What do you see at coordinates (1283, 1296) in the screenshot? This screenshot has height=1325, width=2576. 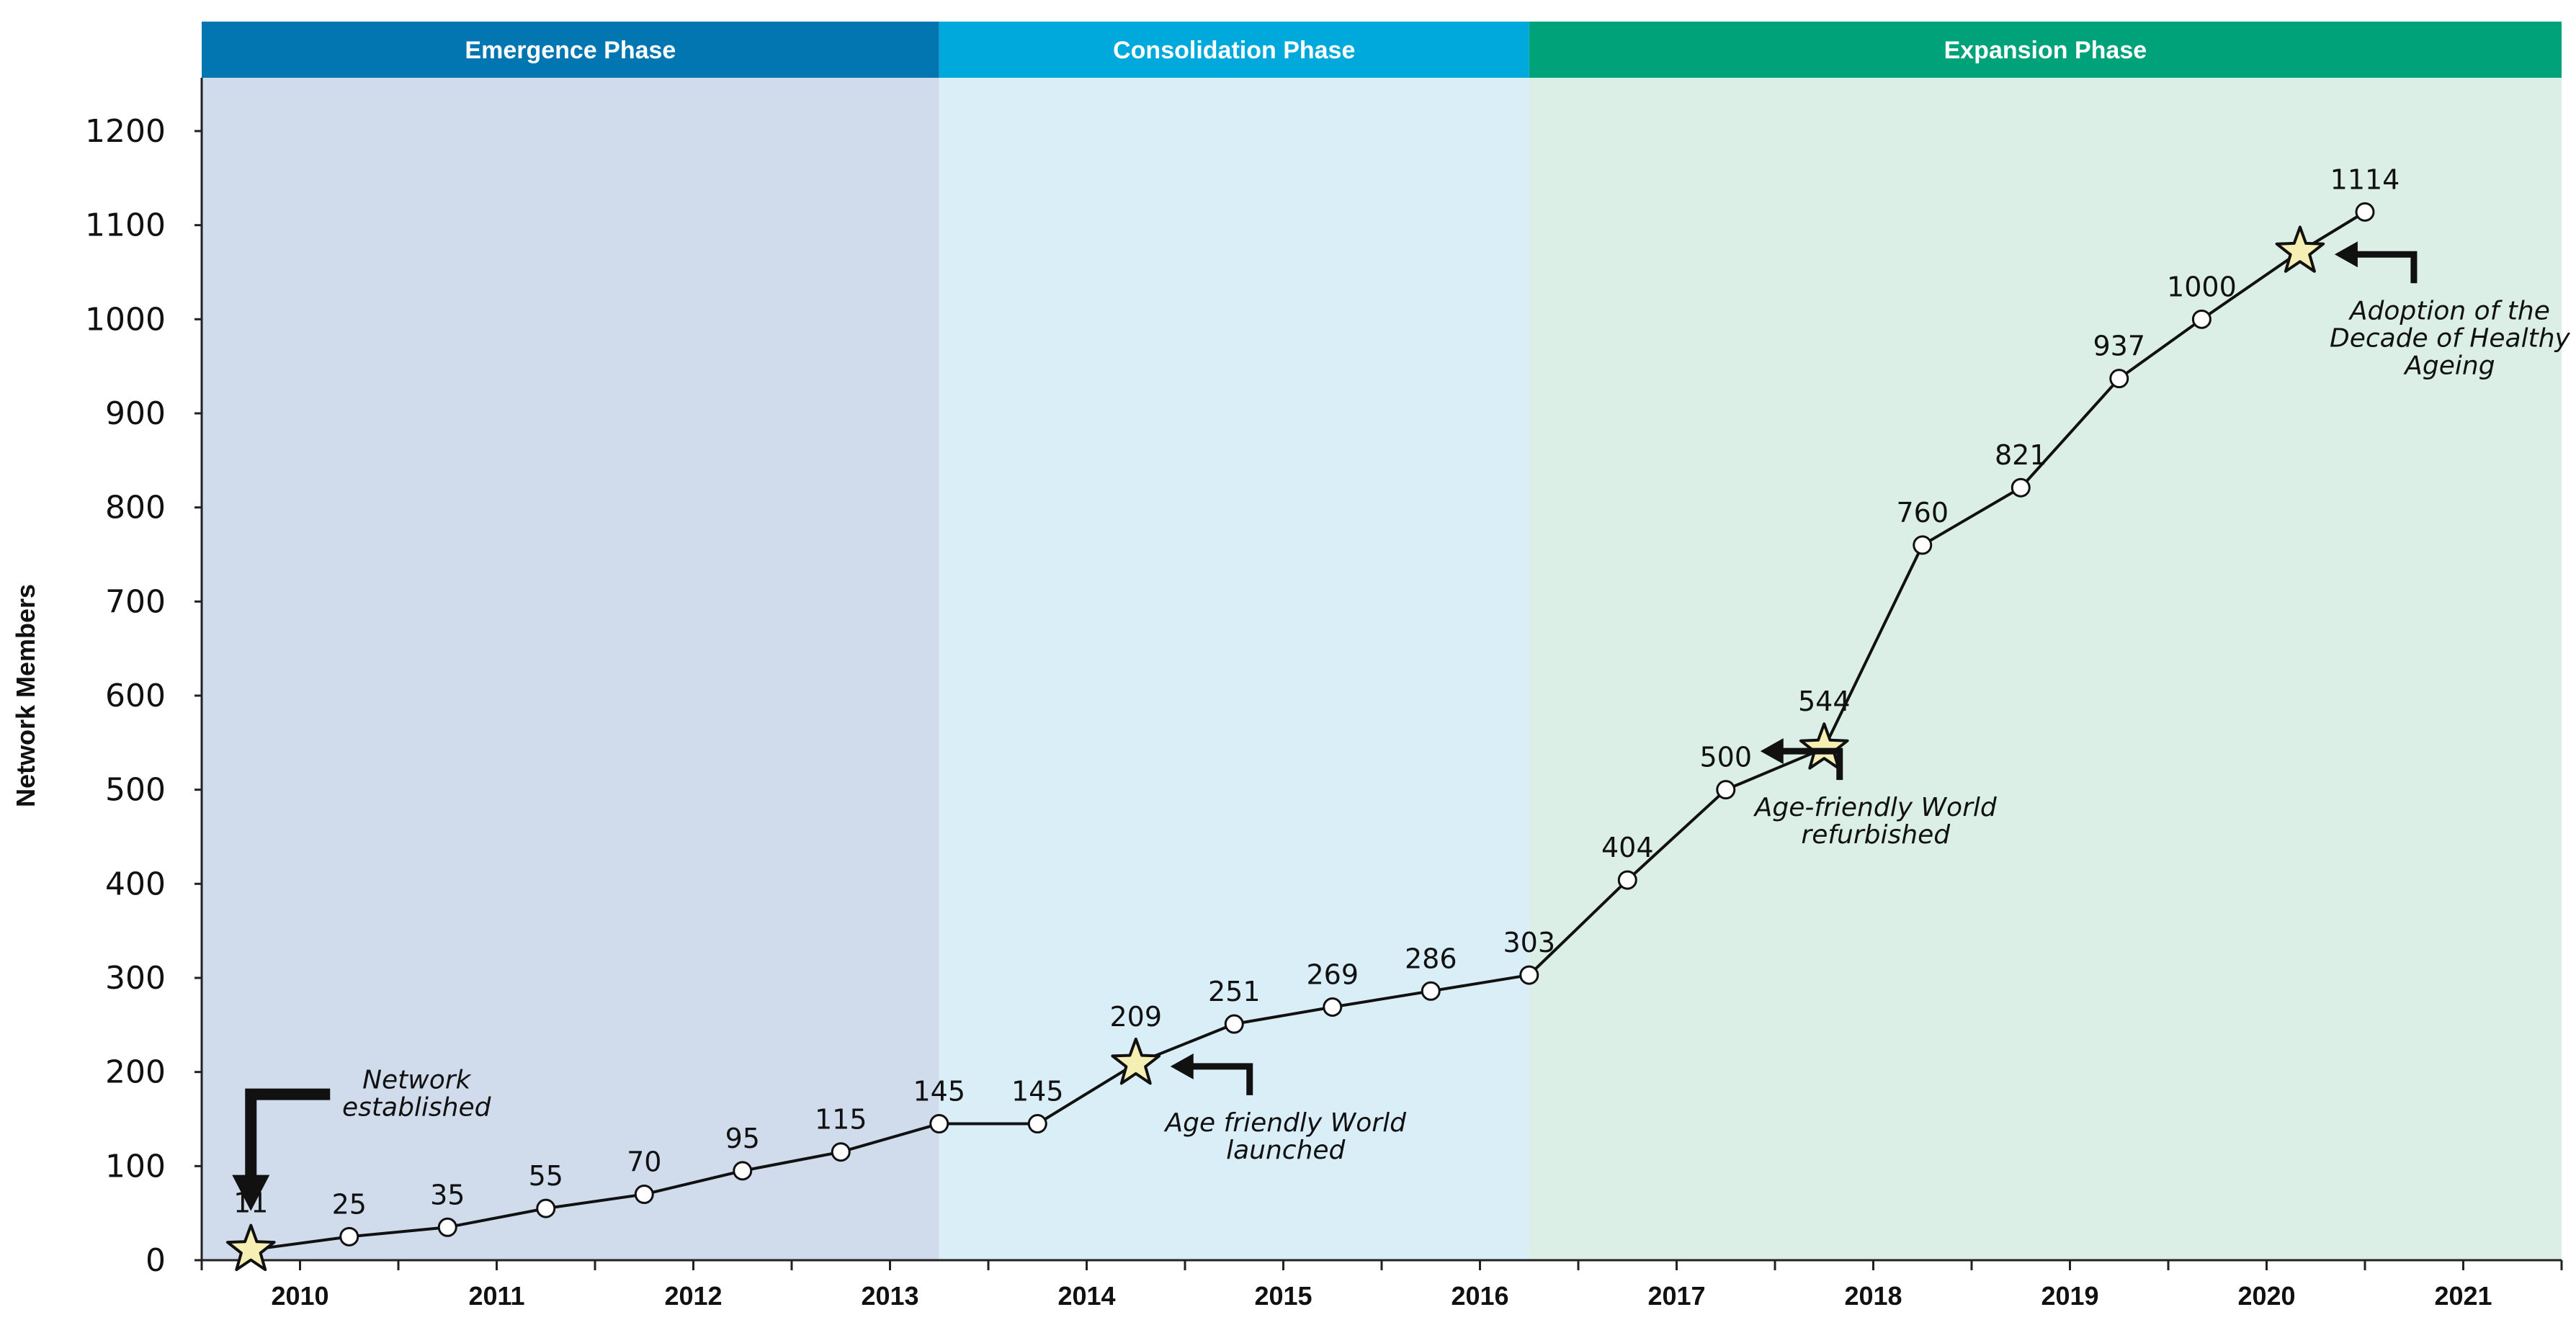 I see `x-tick-label: 2015` at bounding box center [1283, 1296].